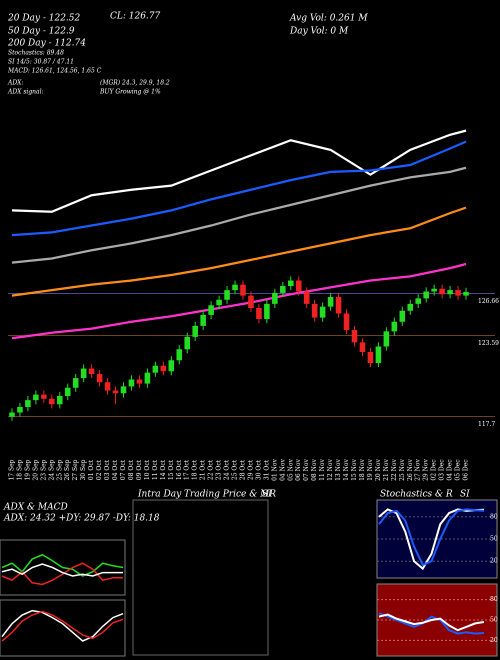 This screenshot has width=500, height=660. I want to click on stoch-label: Stochastics: 89.48, so click(36, 53).